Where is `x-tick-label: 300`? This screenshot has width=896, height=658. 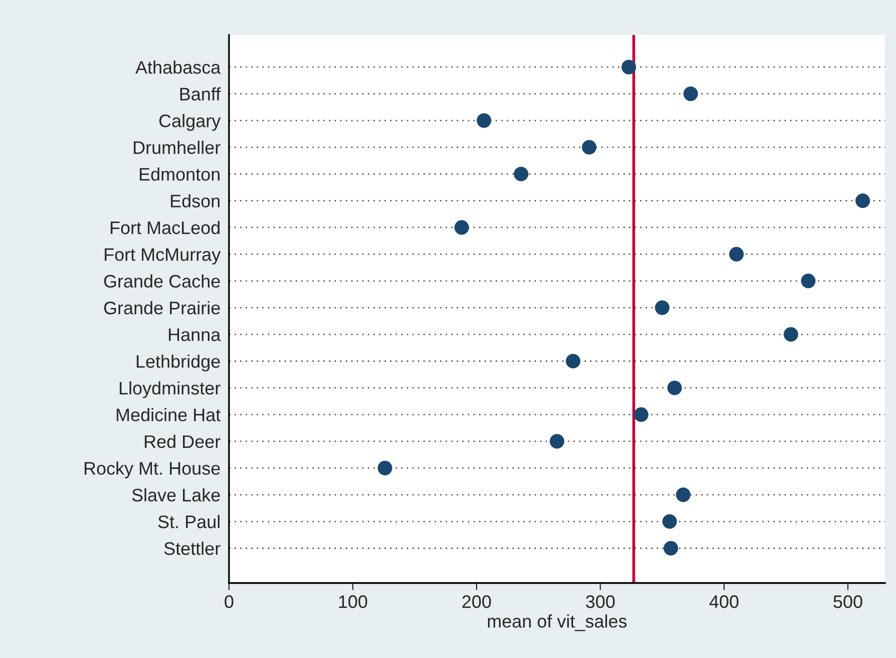 x-tick-label: 300 is located at coordinates (600, 601).